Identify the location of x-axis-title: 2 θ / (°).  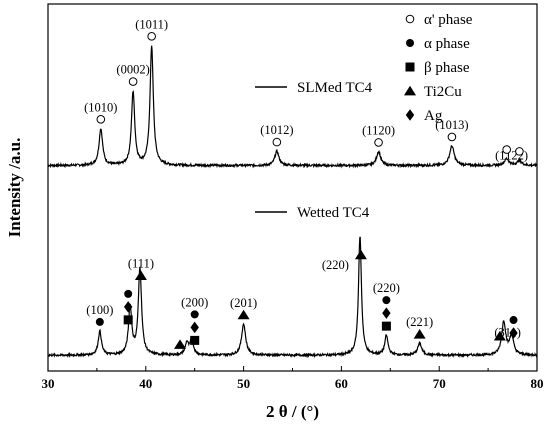
(292, 411).